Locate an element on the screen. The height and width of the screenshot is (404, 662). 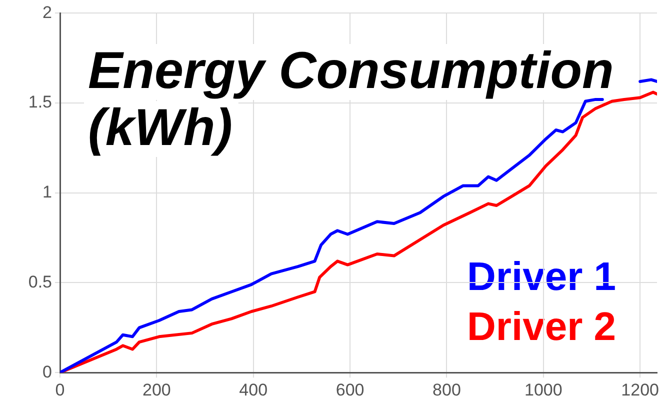
x-tick-label: 1000 is located at coordinates (543, 390).